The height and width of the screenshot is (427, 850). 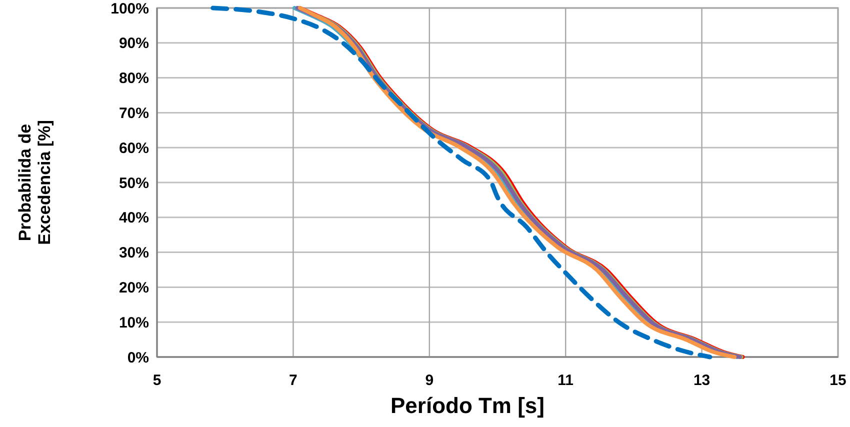 What do you see at coordinates (133, 253) in the screenshot?
I see `y-tick-label: 30%` at bounding box center [133, 253].